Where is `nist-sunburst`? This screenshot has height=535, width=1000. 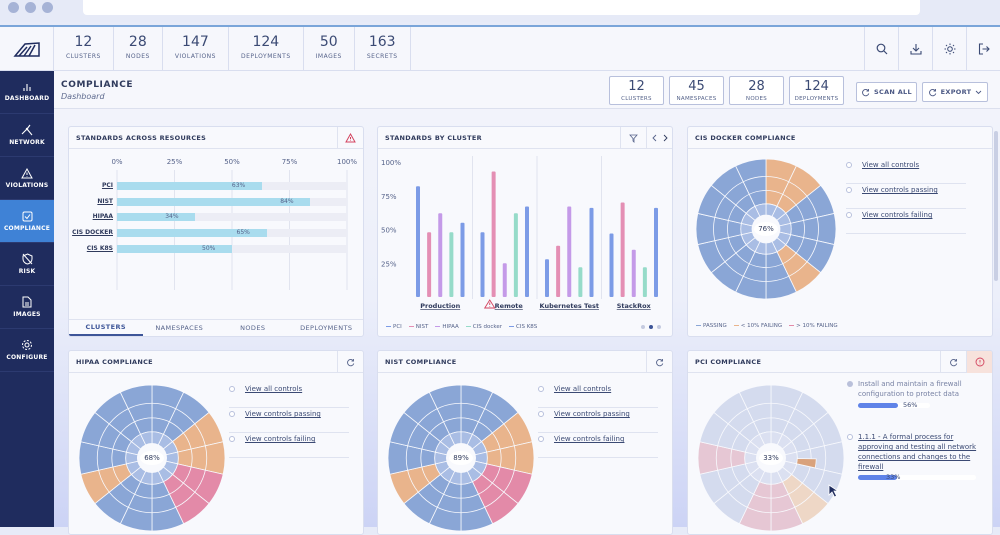
nist-sunburst is located at coordinates (461, 458).